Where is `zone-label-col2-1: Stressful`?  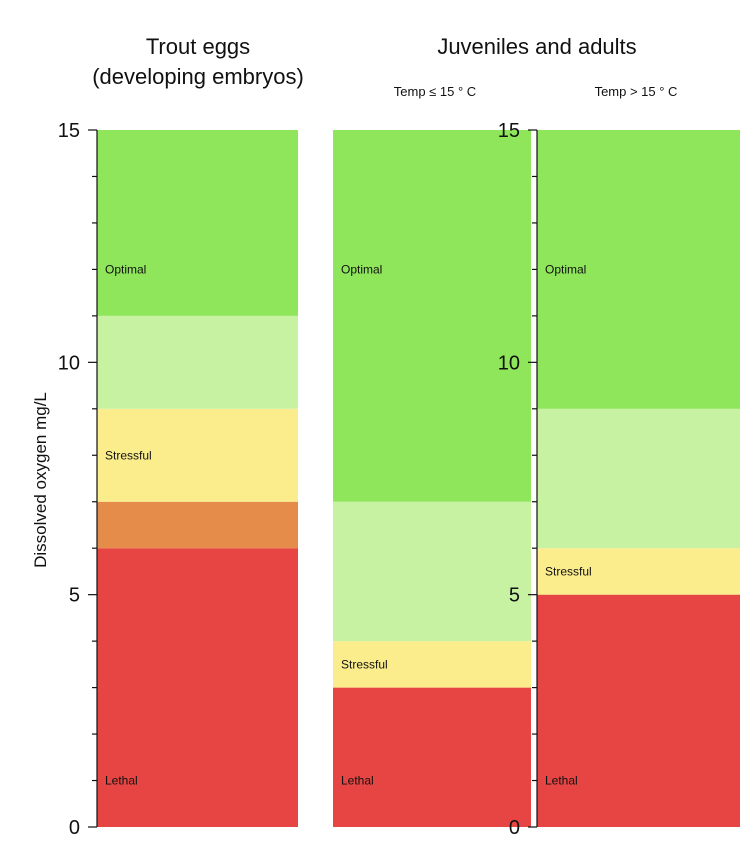 zone-label-col2-1: Stressful is located at coordinates (568, 571).